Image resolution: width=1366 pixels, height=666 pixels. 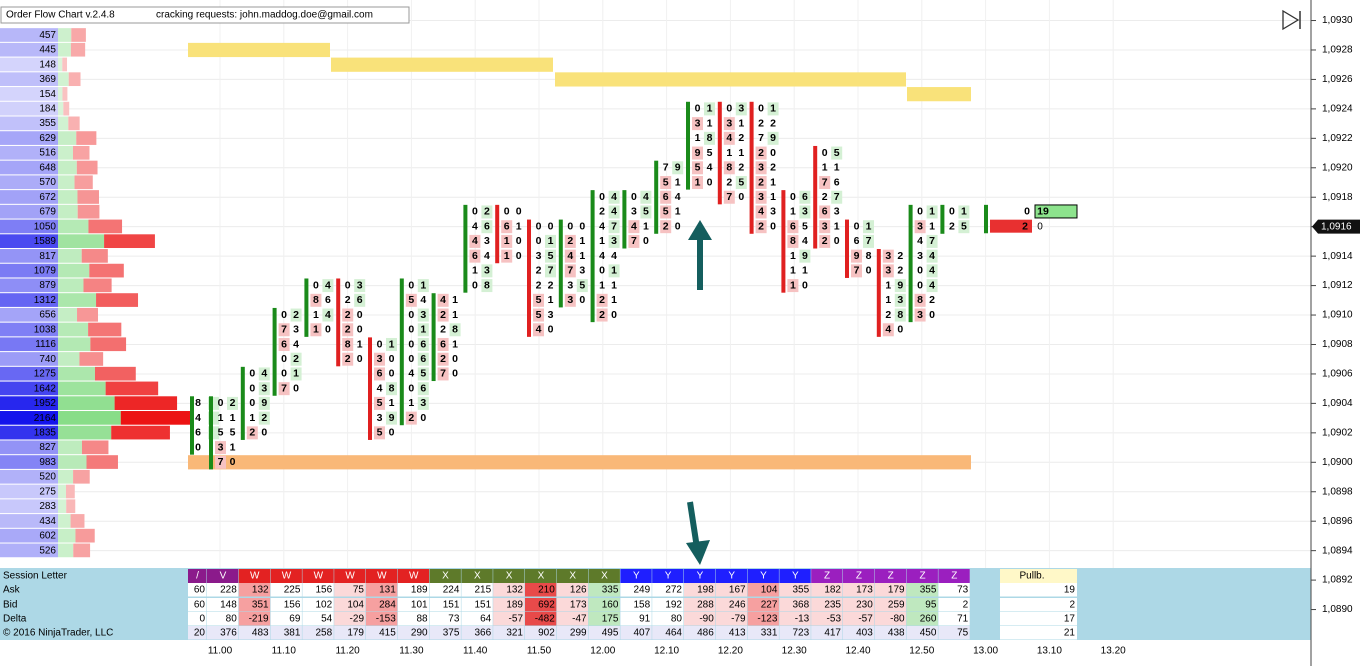 I want to click on delta-value: 64, so click(x=486, y=619).